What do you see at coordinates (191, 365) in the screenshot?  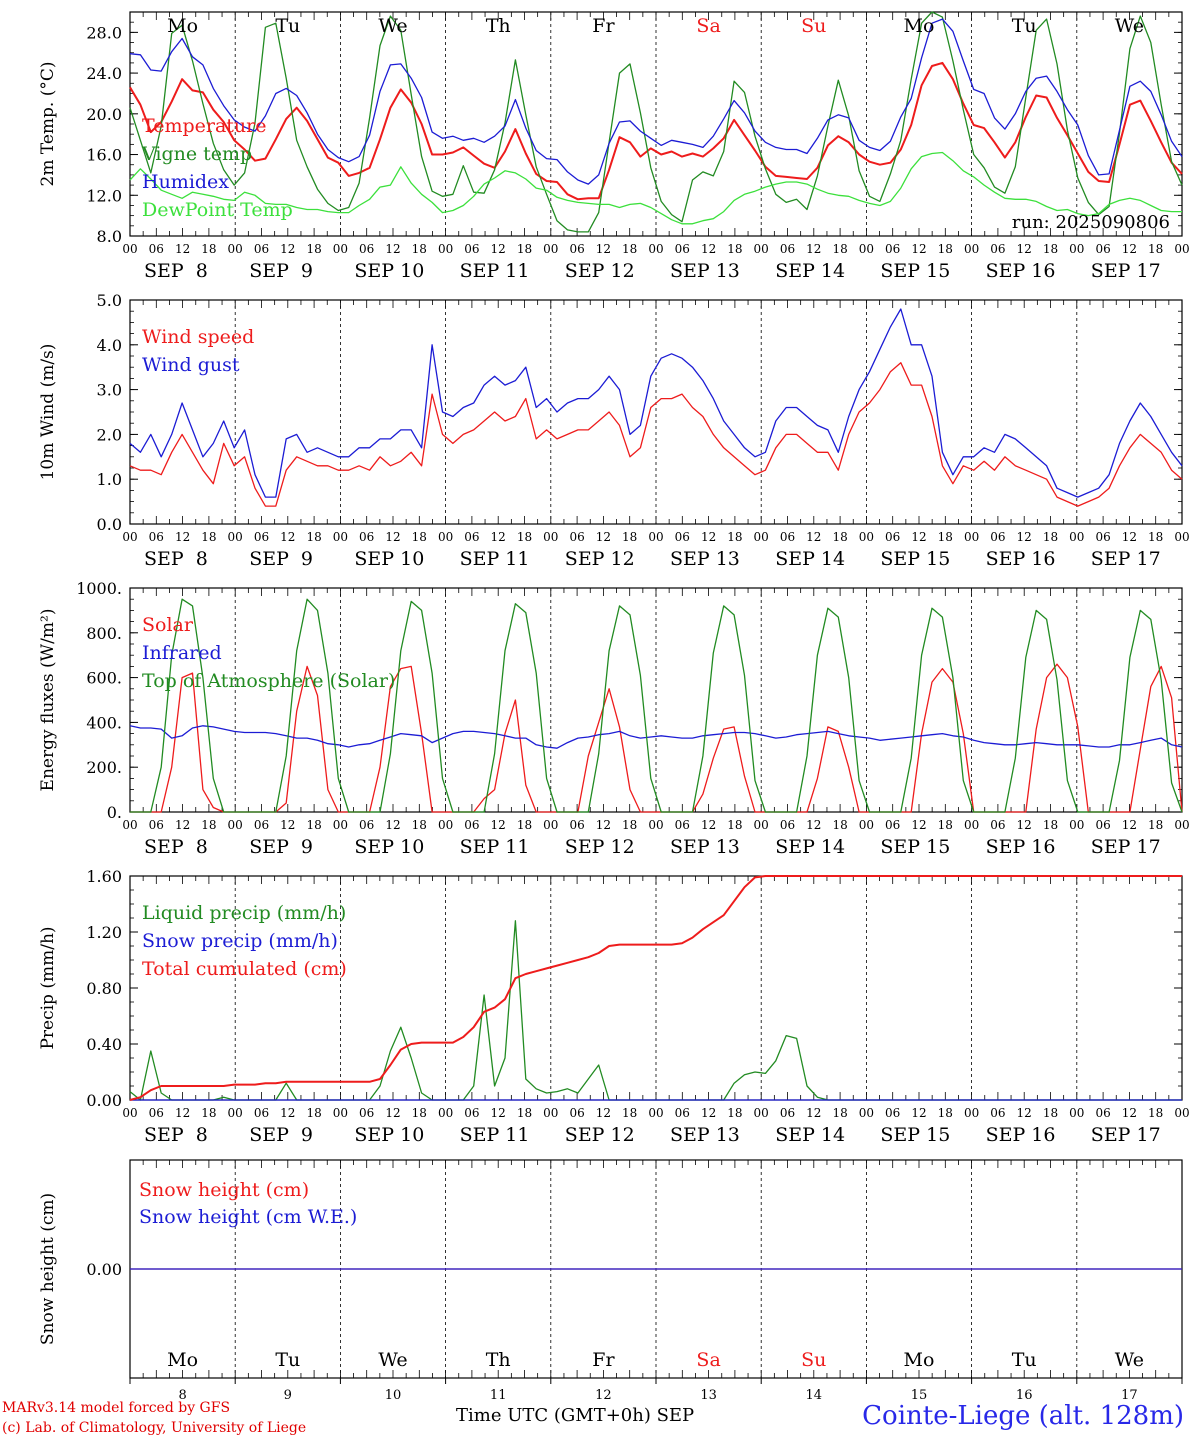 I see `legend-wind-gust: Wind gust` at bounding box center [191, 365].